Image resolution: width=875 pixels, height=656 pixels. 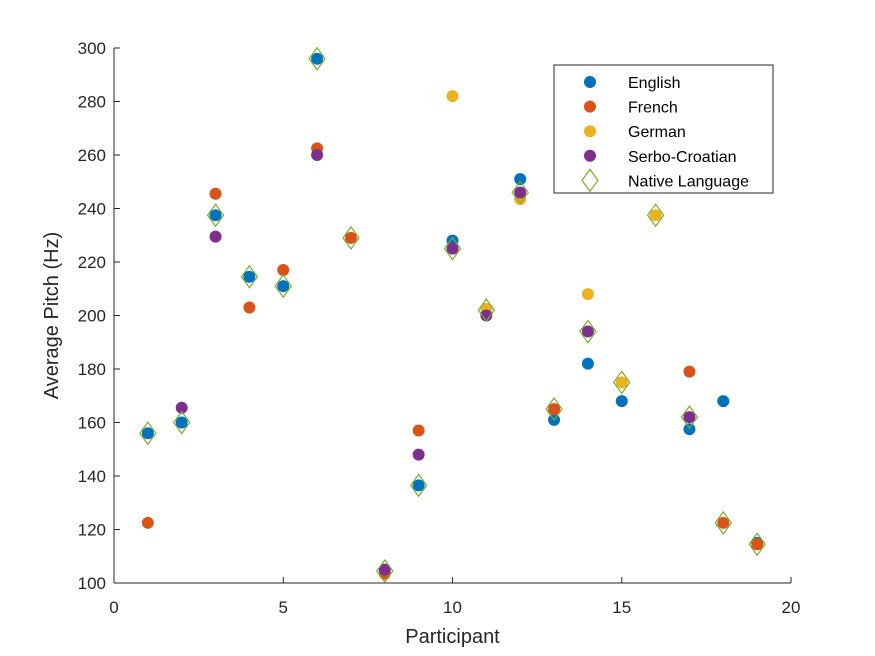 What do you see at coordinates (52, 315) in the screenshot?
I see `y-axis-title: Average Pitch (Hz)` at bounding box center [52, 315].